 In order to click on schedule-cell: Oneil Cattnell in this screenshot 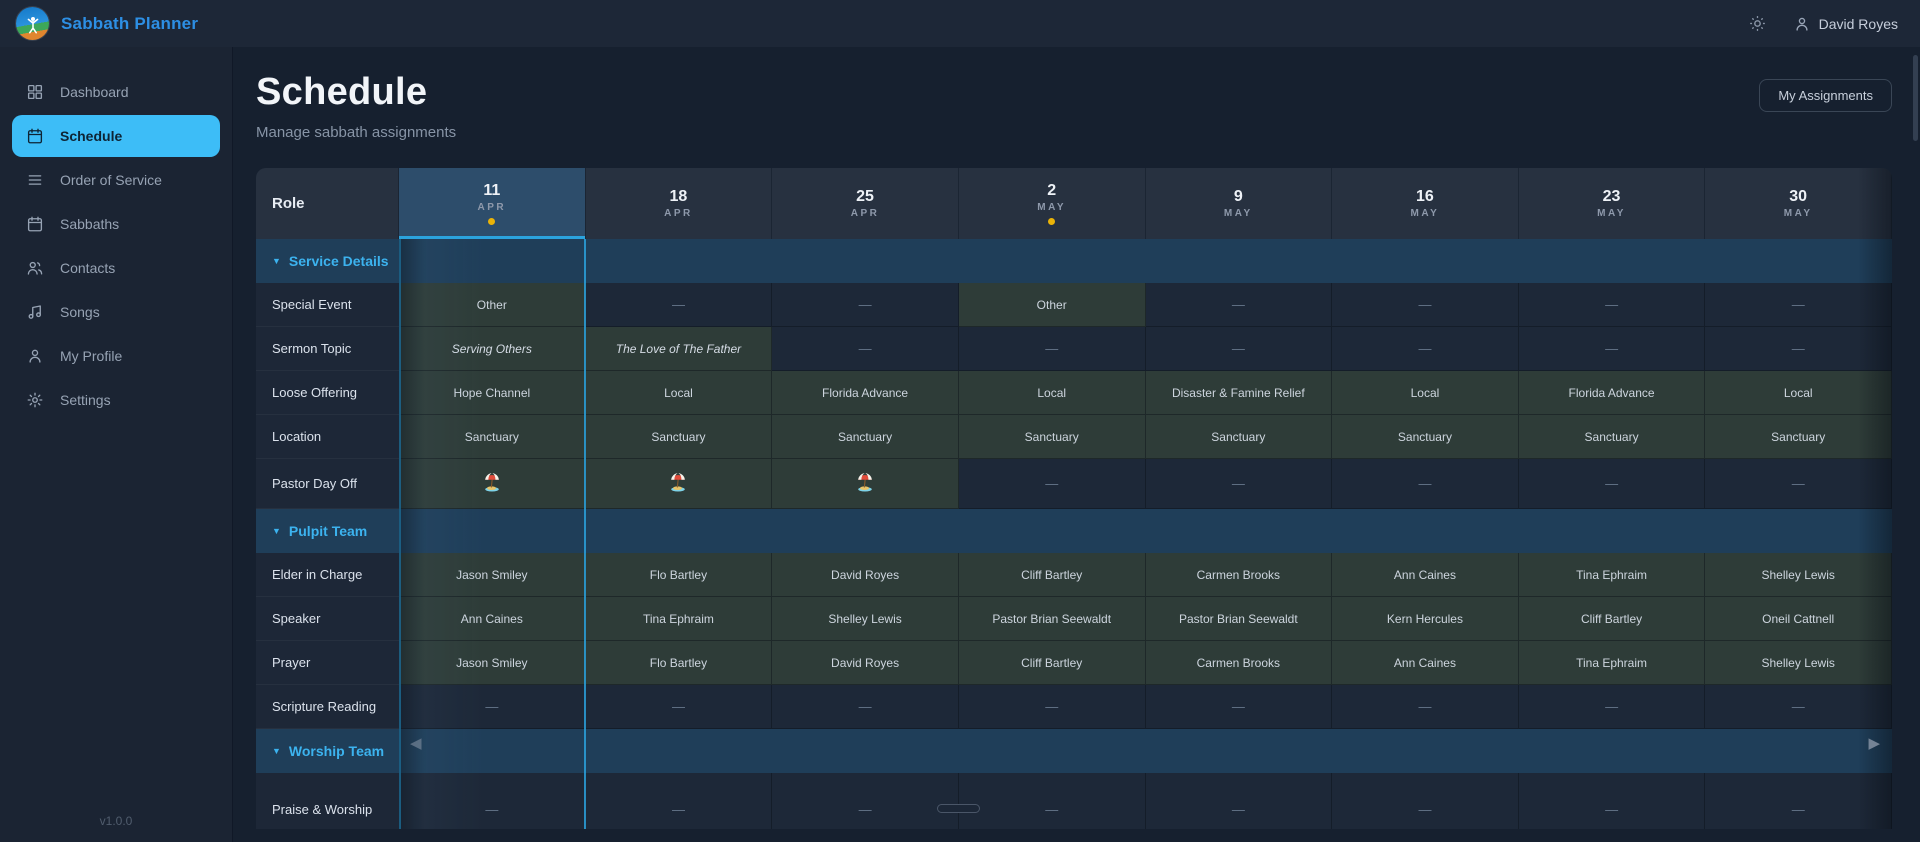, I will do `click(1798, 619)`.